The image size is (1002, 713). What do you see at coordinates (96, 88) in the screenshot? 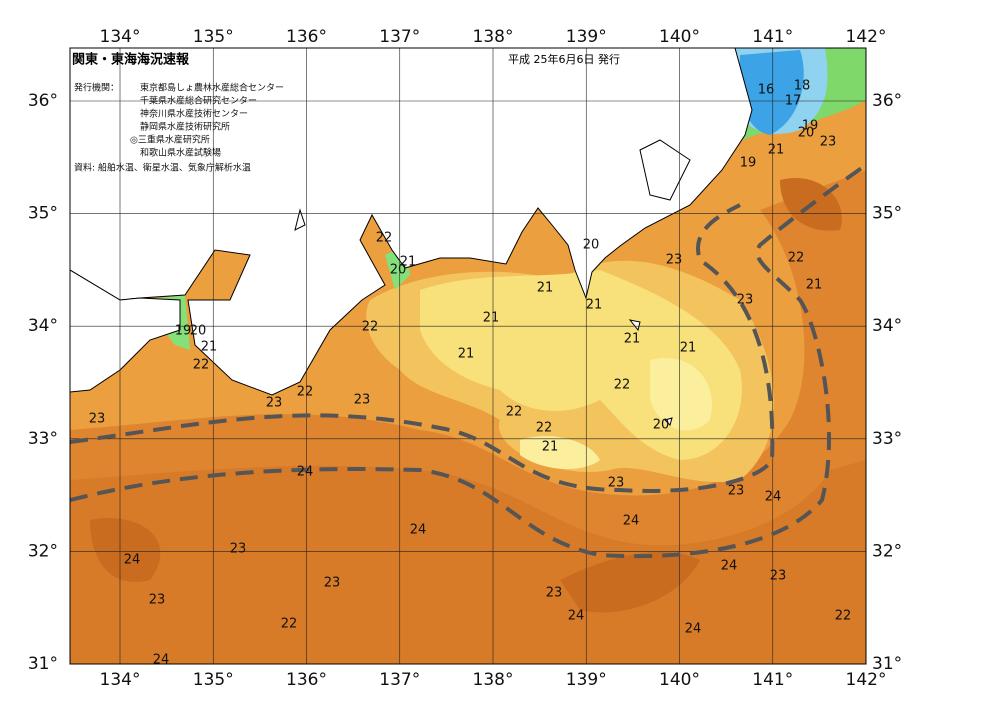
I see `issuers-label: 発行機関：` at bounding box center [96, 88].